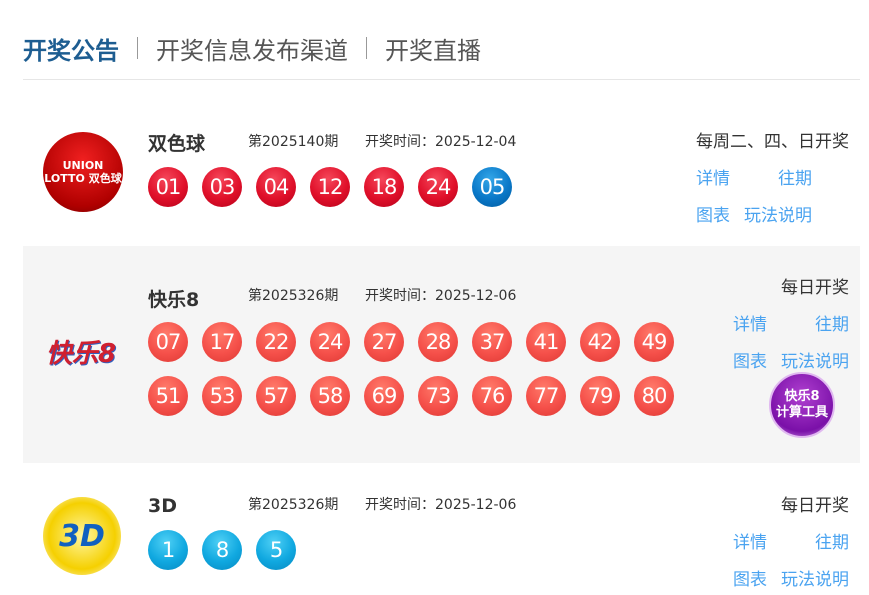  I want to click on ball: 17, so click(222, 342).